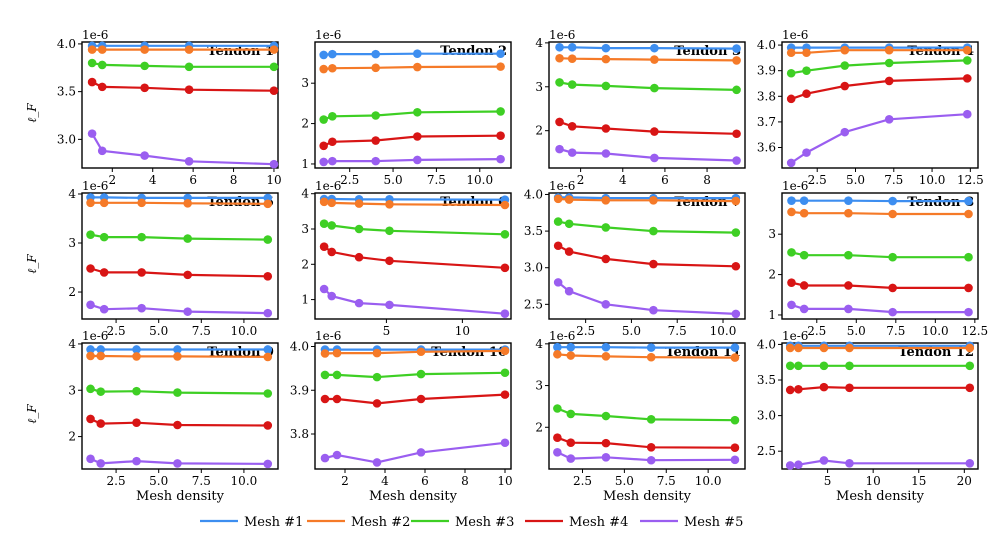 This screenshot has width=996, height=543. What do you see at coordinates (273, 522) in the screenshot?
I see `legend-label: Mesh #1` at bounding box center [273, 522].